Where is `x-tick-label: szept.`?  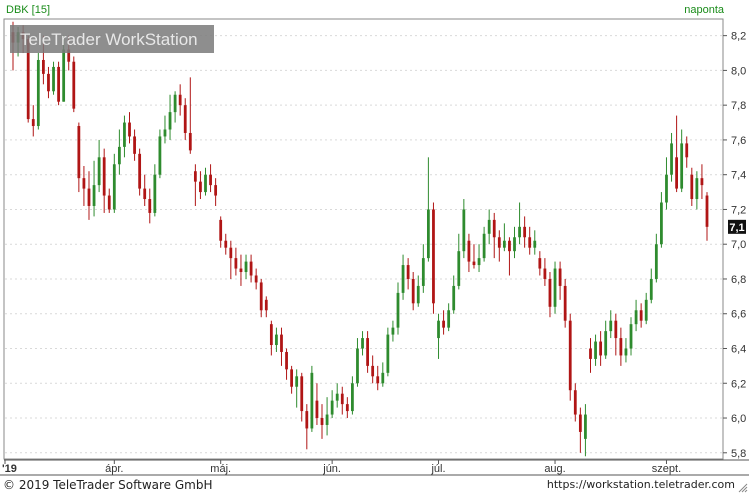 x-tick-label: szept. is located at coordinates (666, 469).